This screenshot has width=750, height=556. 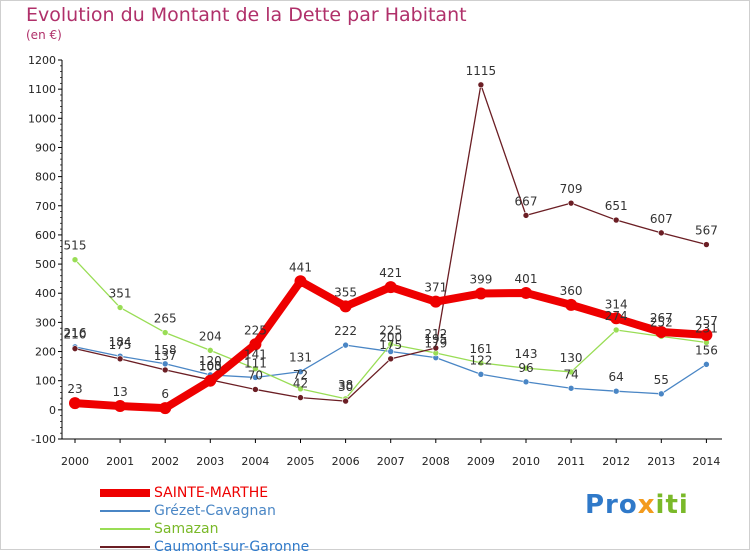 What do you see at coordinates (165, 356) in the screenshot?
I see `data-label-caumont-sur-garonne: 137` at bounding box center [165, 356].